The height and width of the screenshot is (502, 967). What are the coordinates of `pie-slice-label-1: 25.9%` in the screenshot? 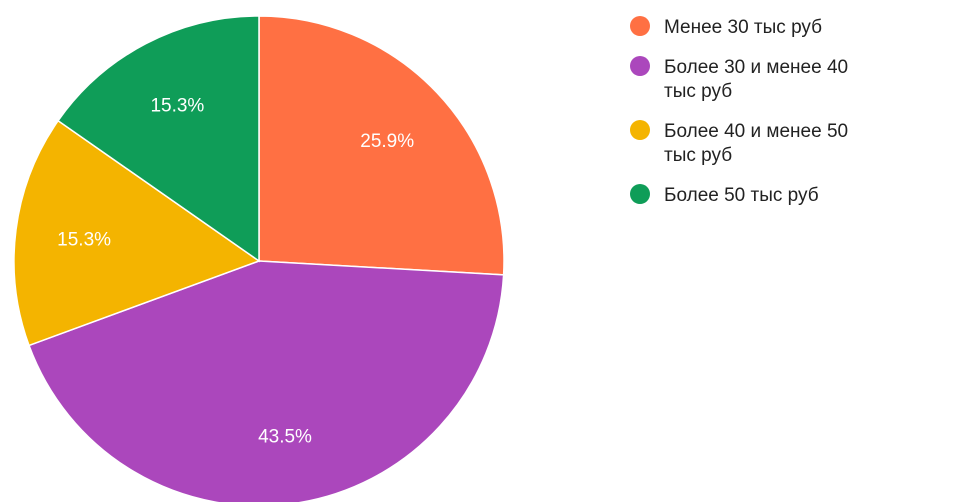 It's located at (387, 141).